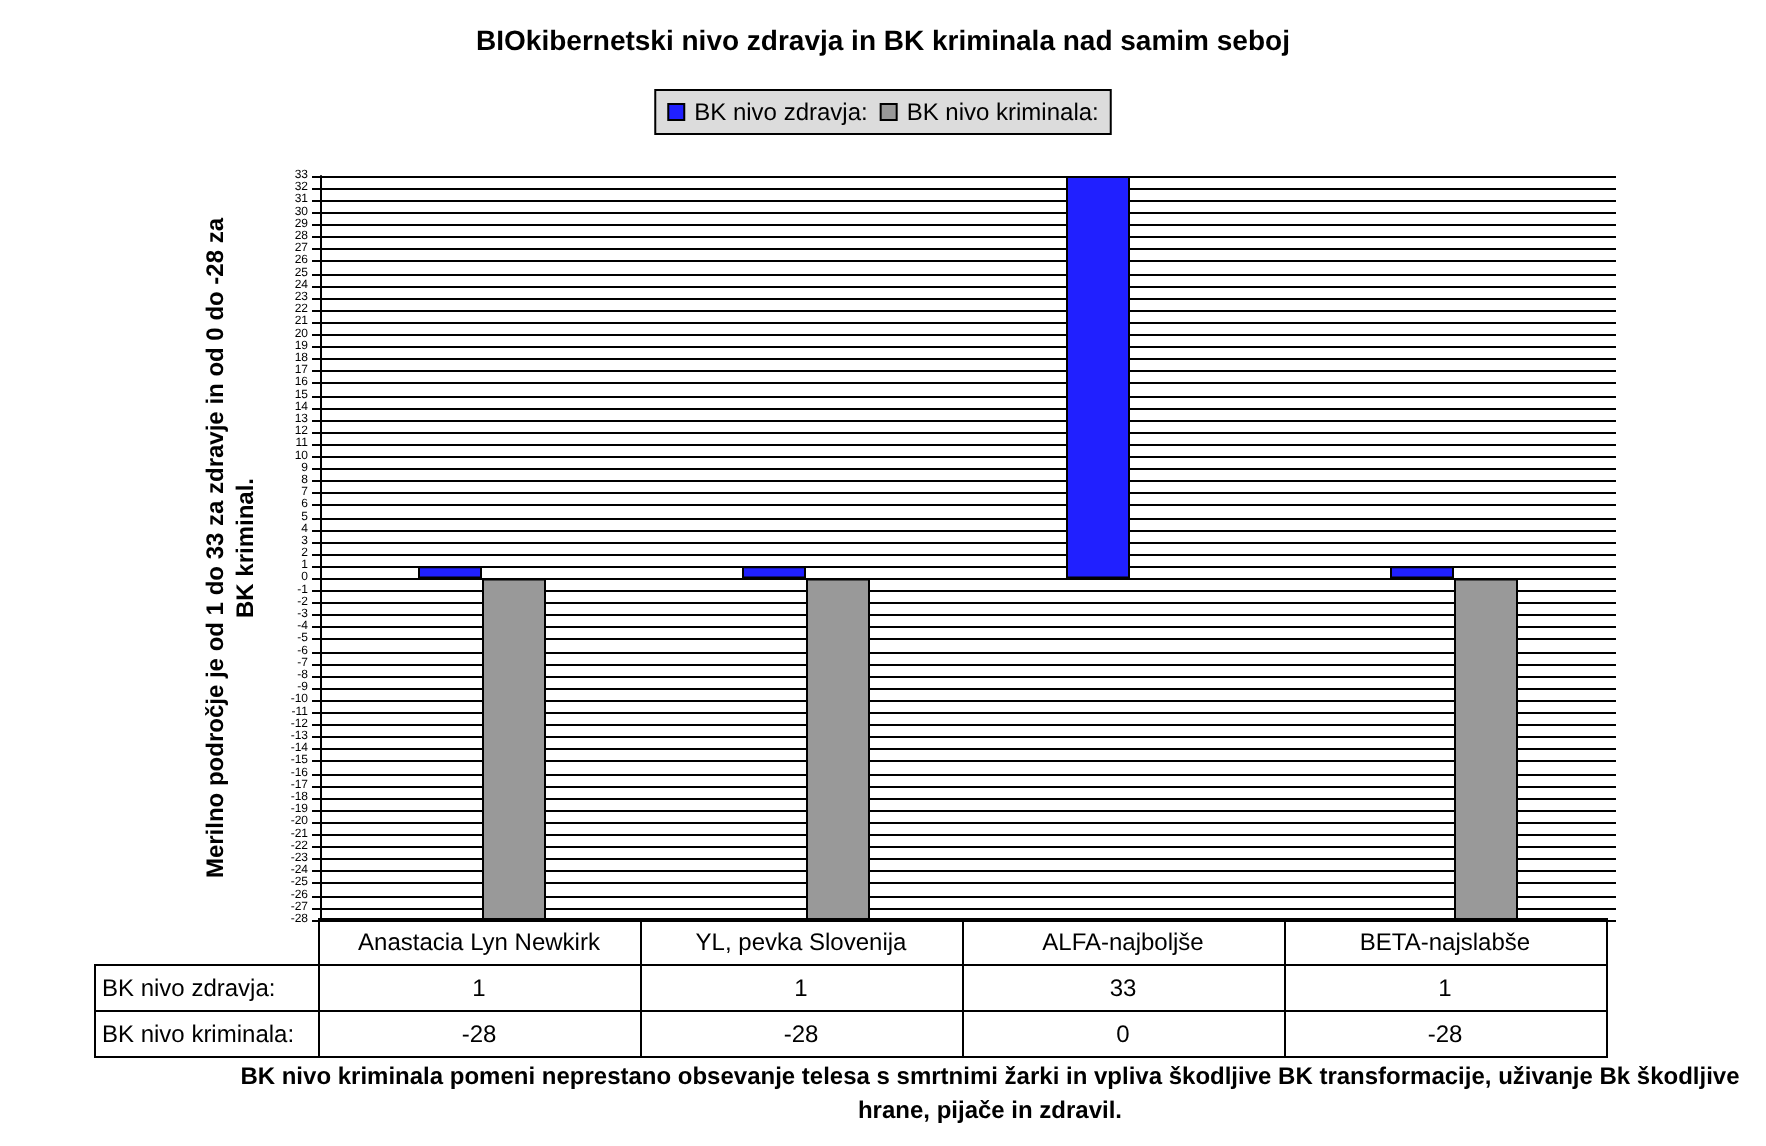 Image resolution: width=1766 pixels, height=1146 pixels. Describe the element at coordinates (990, 1094) in the screenshot. I see `text: BK nivo kriminala pomeni neprestano obsevanje telesa s smrtnimi žarki in vpliva škodljive BK transformacije, uživanje Bk škodljive hrane, pijače in zdravil.` at that location.